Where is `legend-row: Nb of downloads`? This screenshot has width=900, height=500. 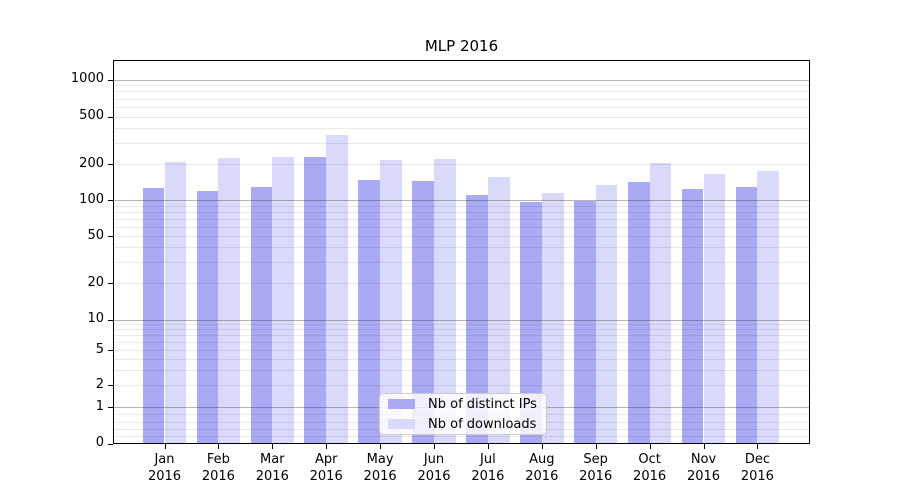
legend-row: Nb of downloads is located at coordinates (463, 424).